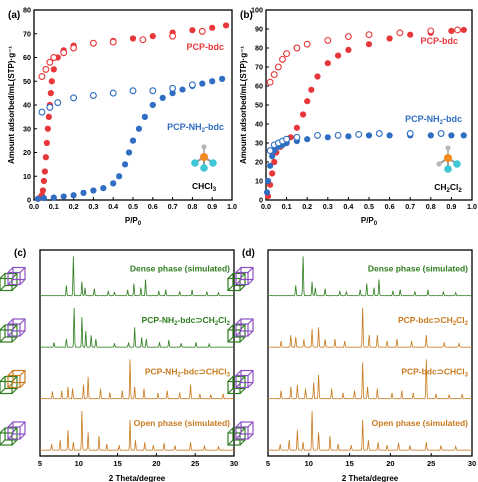 The height and width of the screenshot is (482, 478). I want to click on label-part: Dense phase (simulated), so click(418, 269).